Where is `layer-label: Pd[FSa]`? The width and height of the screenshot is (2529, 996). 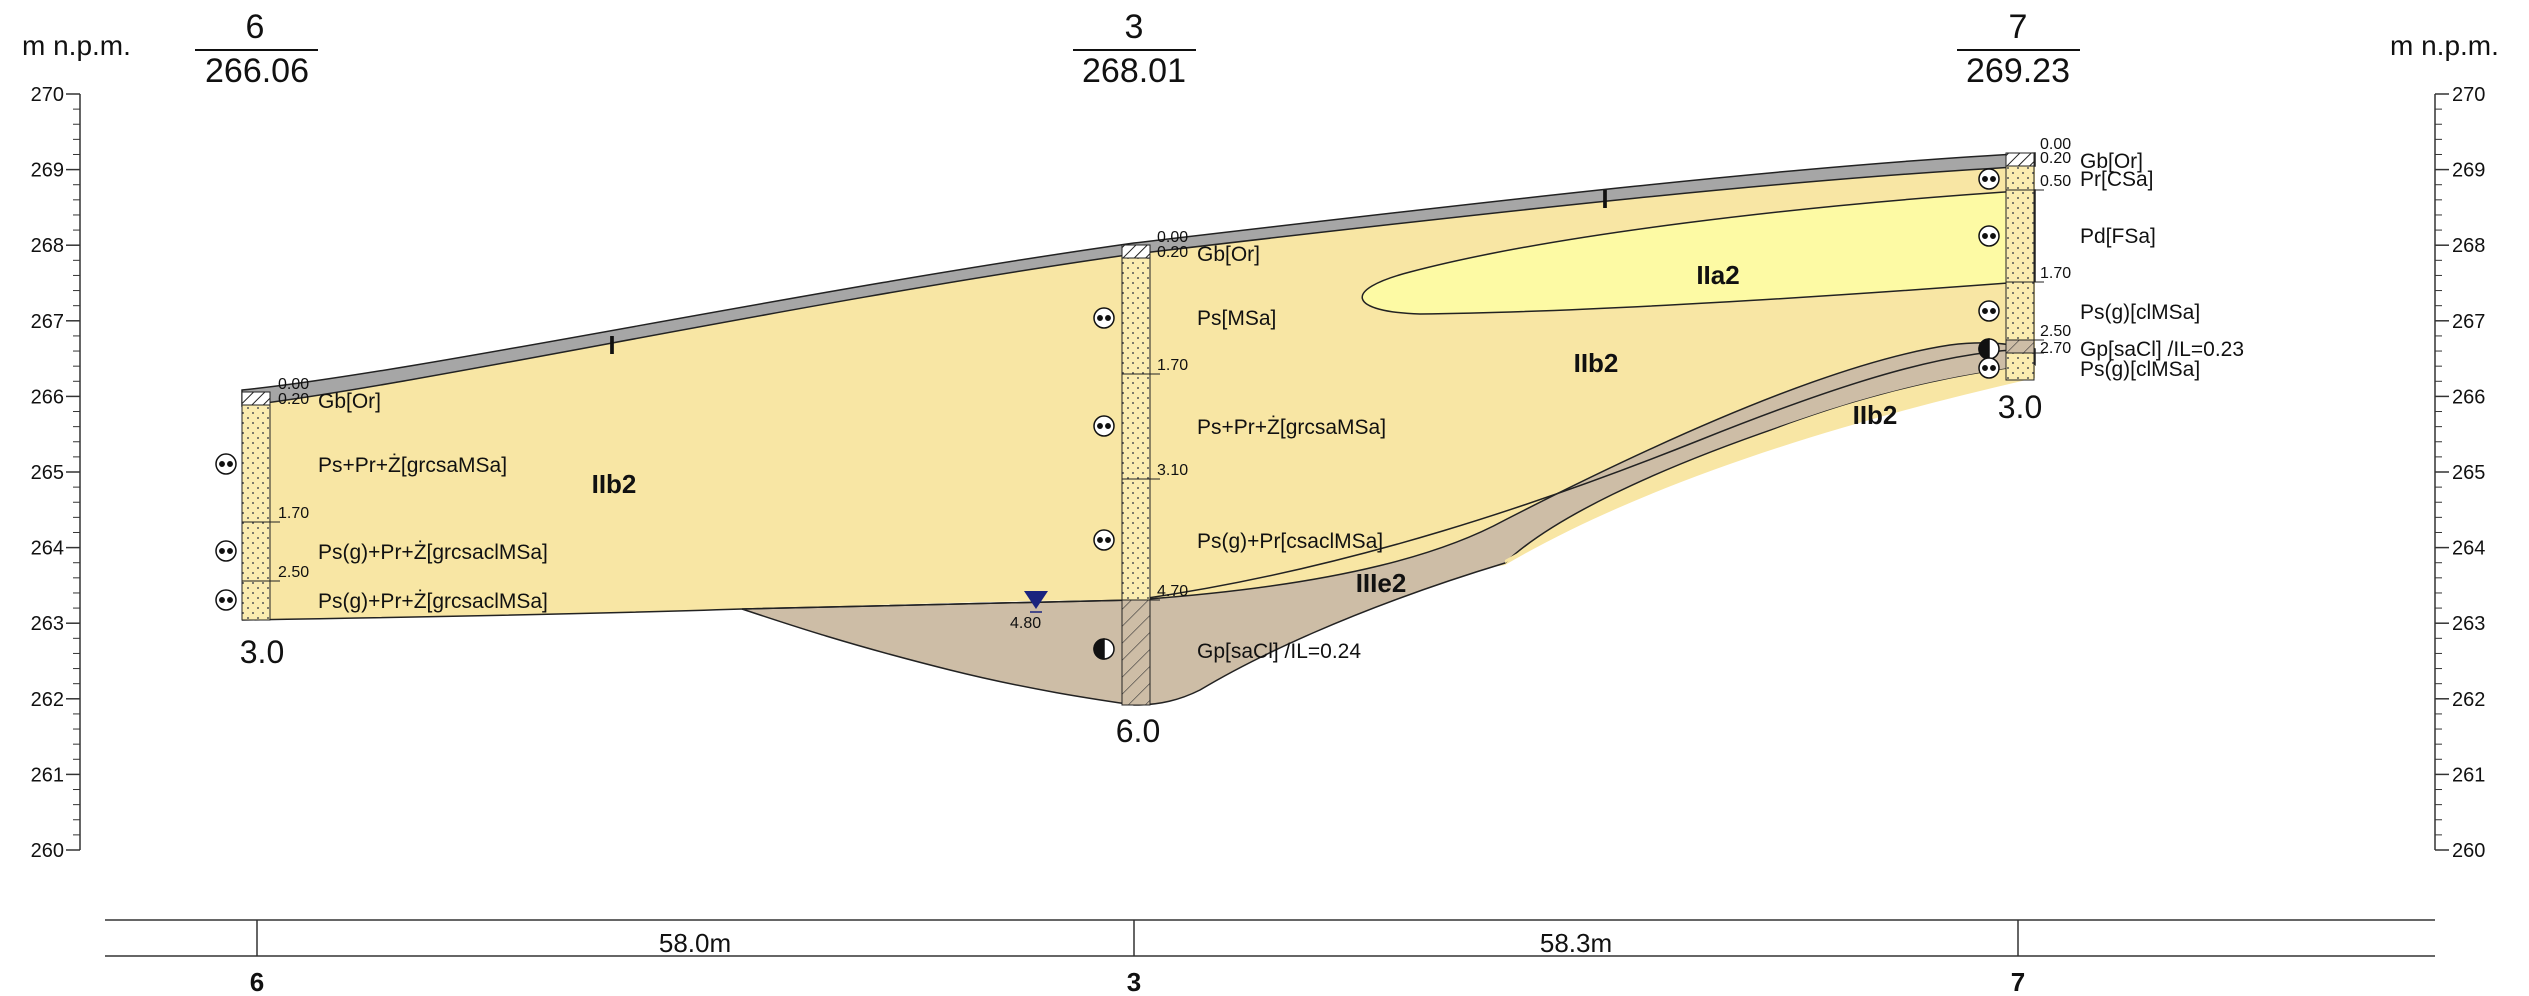
layer-label: Pd[FSa] is located at coordinates (2118, 236).